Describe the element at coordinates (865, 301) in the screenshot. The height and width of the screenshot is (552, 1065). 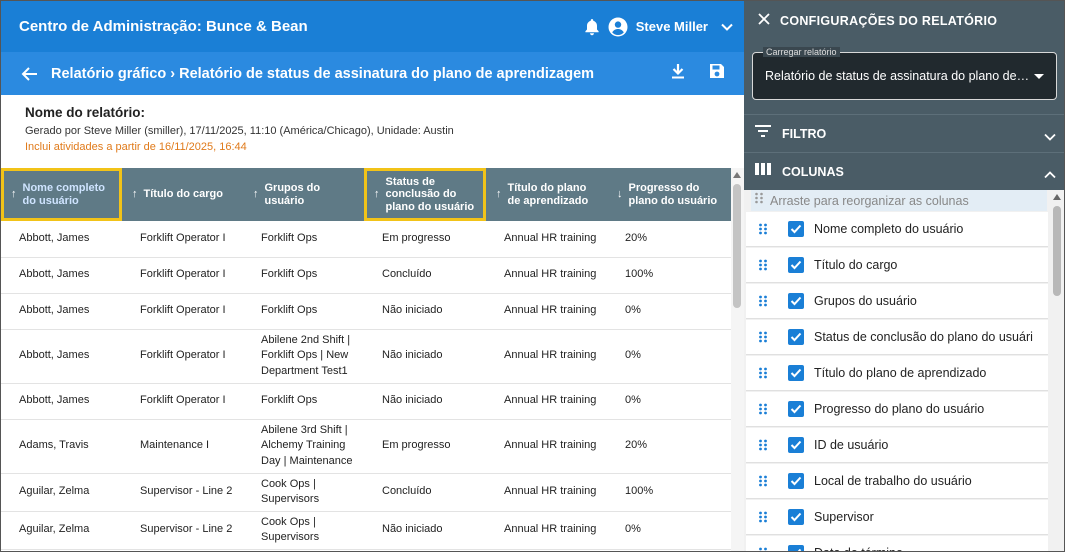
I see `column-item-label: Grupos do usuário` at that location.